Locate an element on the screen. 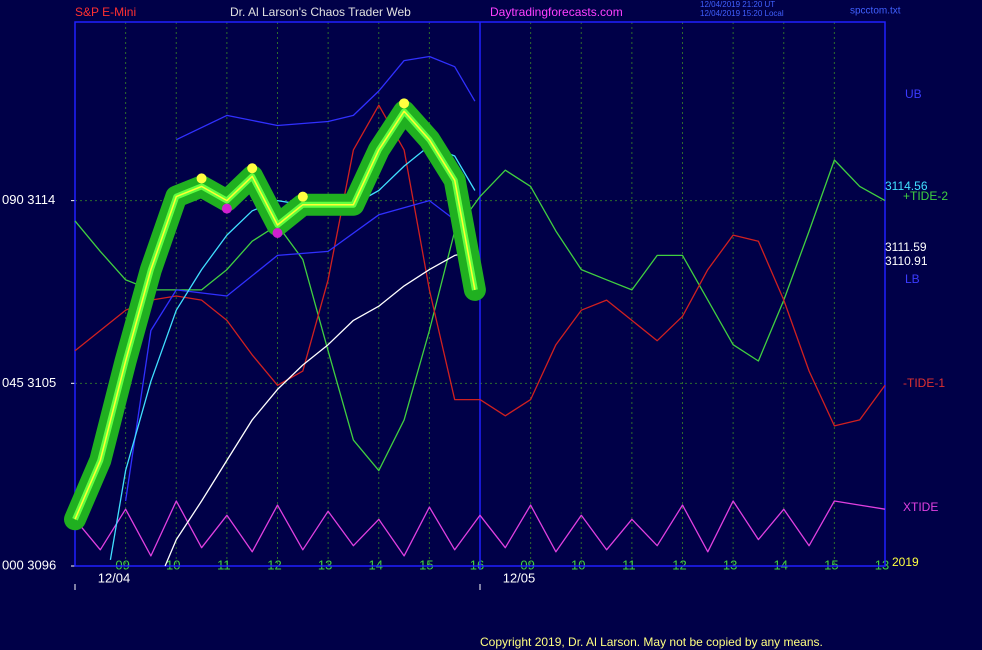  symbol: S&P E-Mini is located at coordinates (105, 12).